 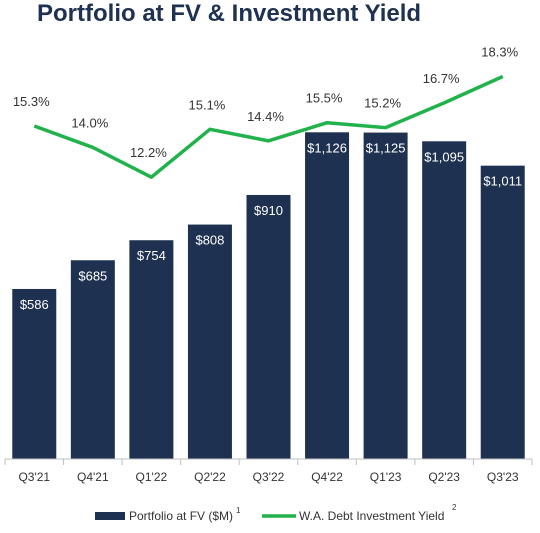 What do you see at coordinates (110, 516) in the screenshot?
I see `legend-swatch-portfolio` at bounding box center [110, 516].